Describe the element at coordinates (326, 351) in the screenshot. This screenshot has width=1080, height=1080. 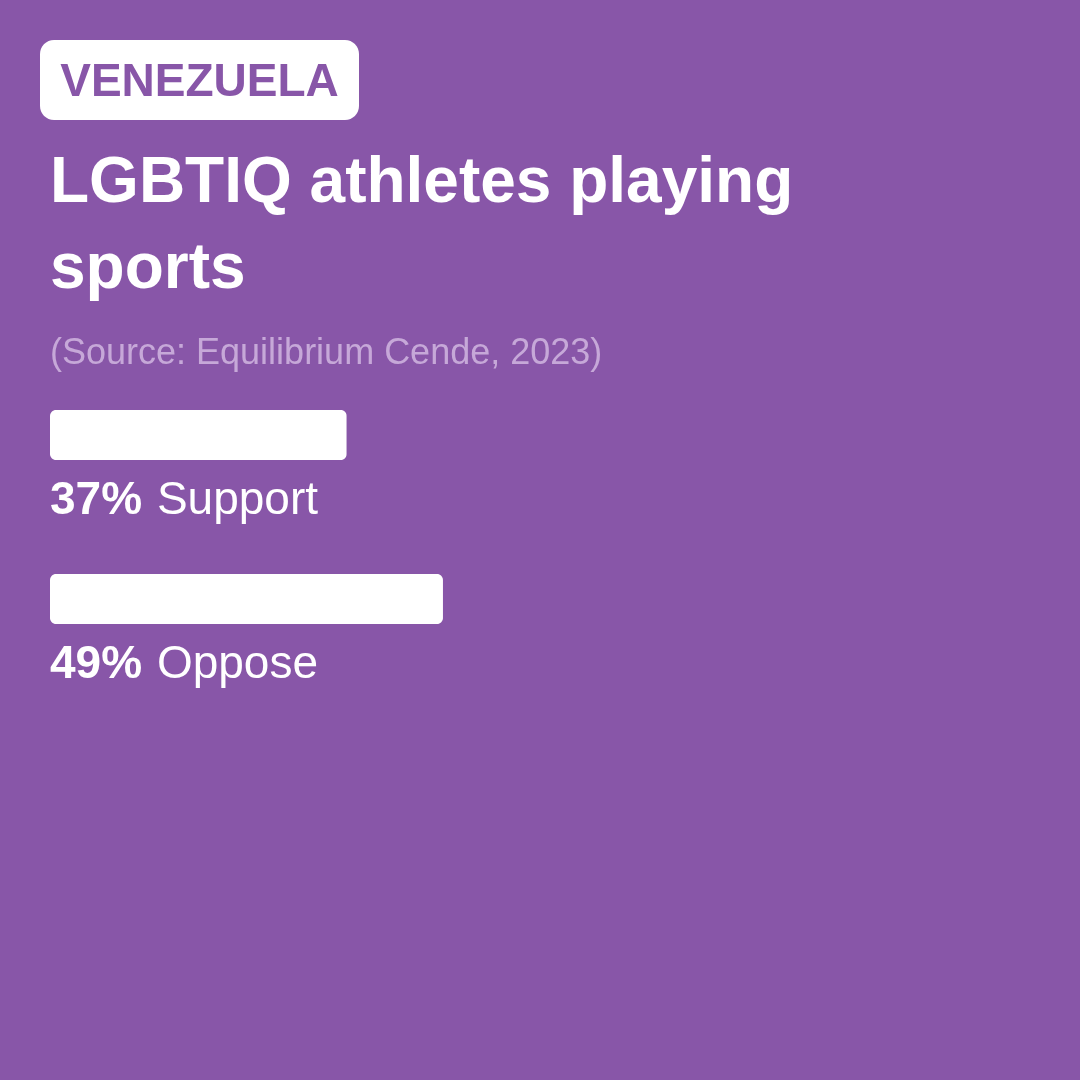
I see `text: (Source: Equilibrium Cende, 2023)` at that location.